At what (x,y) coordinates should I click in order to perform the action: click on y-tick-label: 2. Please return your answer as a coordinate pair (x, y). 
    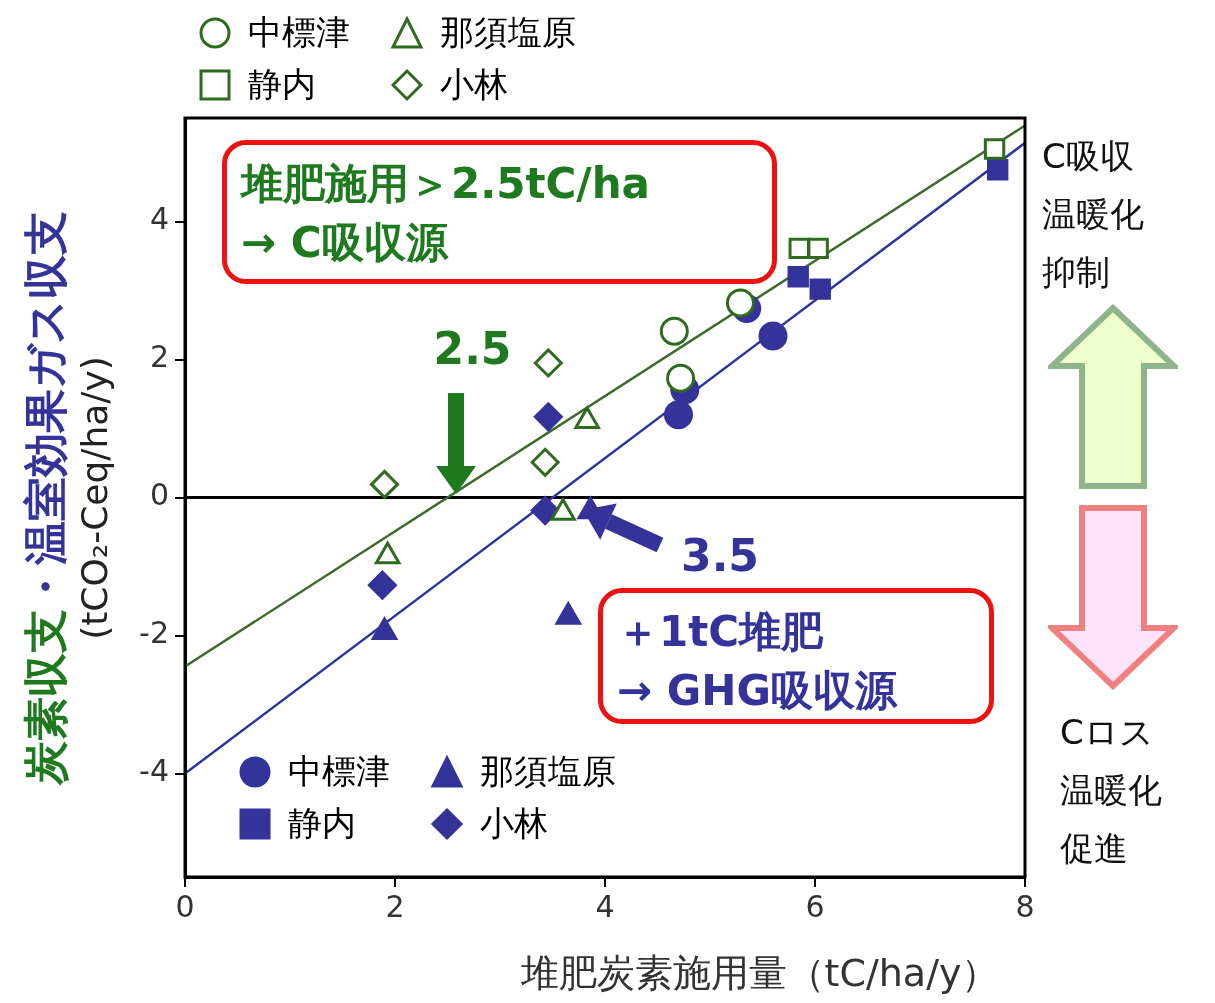
    Looking at the image, I should click on (159, 357).